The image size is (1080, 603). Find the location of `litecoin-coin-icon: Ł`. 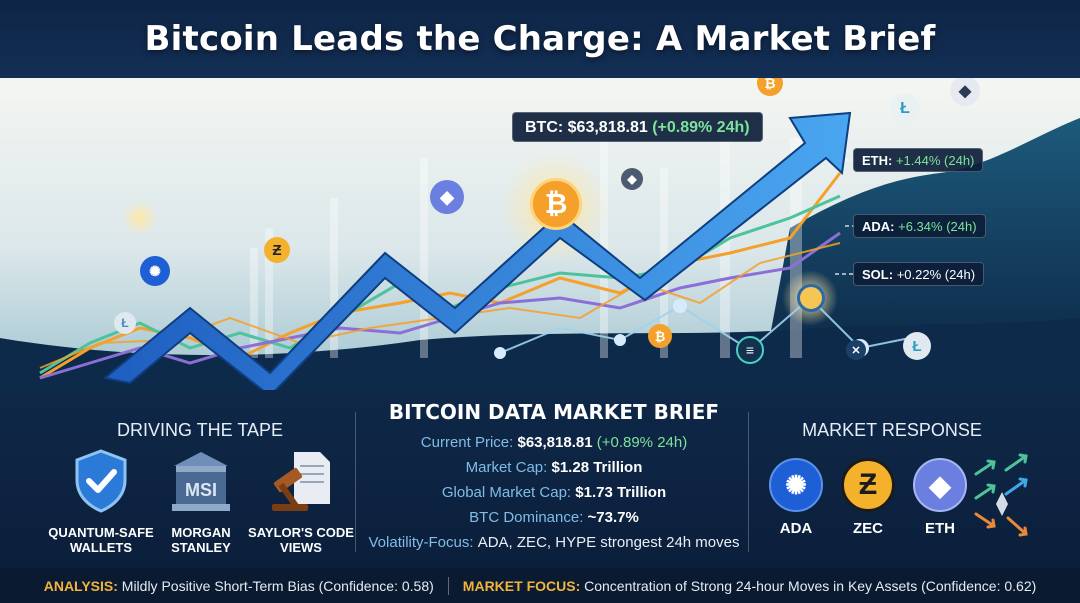

litecoin-coin-icon: Ł is located at coordinates (905, 109).